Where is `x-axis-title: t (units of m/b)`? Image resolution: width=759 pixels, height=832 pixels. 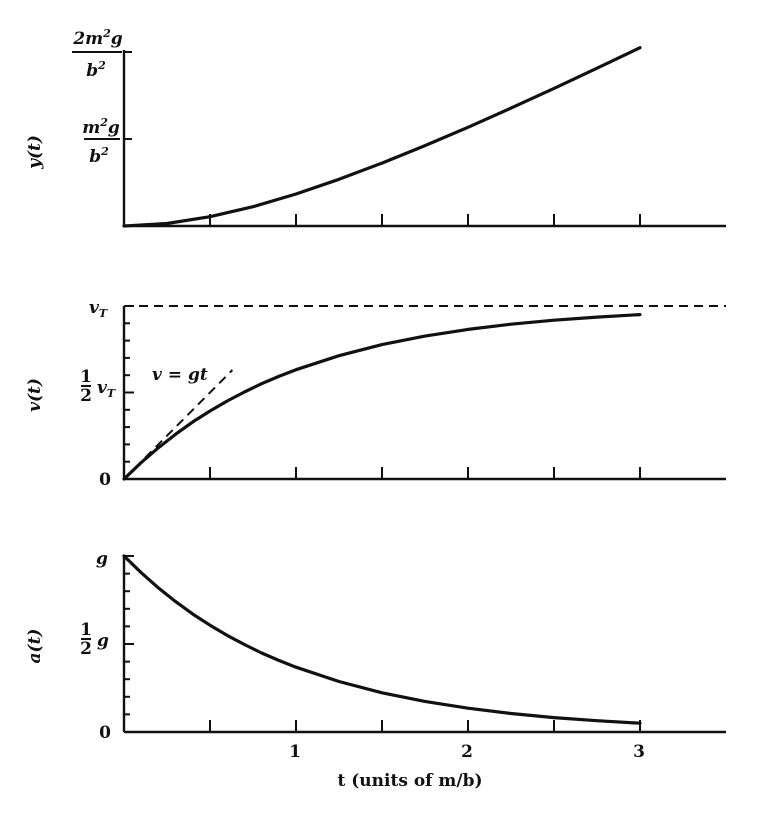 x-axis-title: t (units of m/b) is located at coordinates (409, 781).